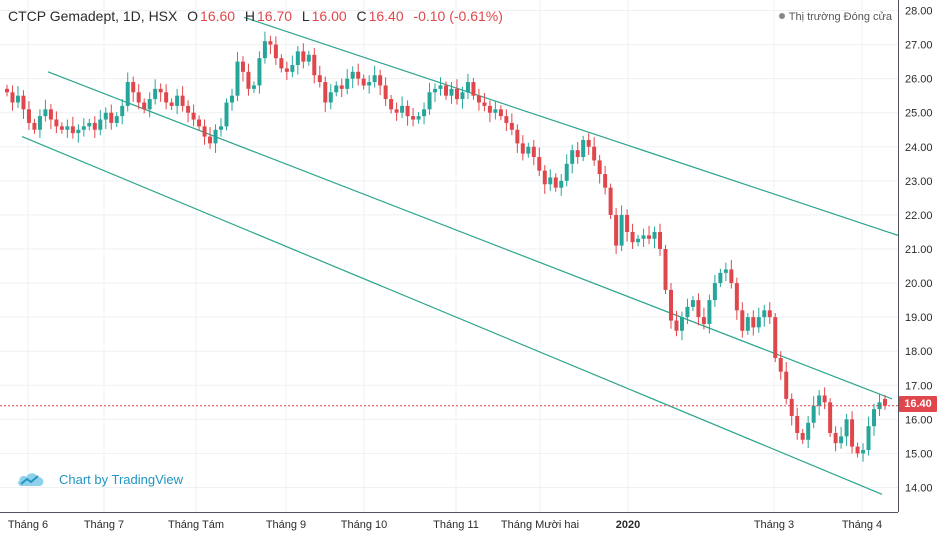  What do you see at coordinates (919, 114) in the screenshot?
I see `price-tick-label: 25.00` at bounding box center [919, 114].